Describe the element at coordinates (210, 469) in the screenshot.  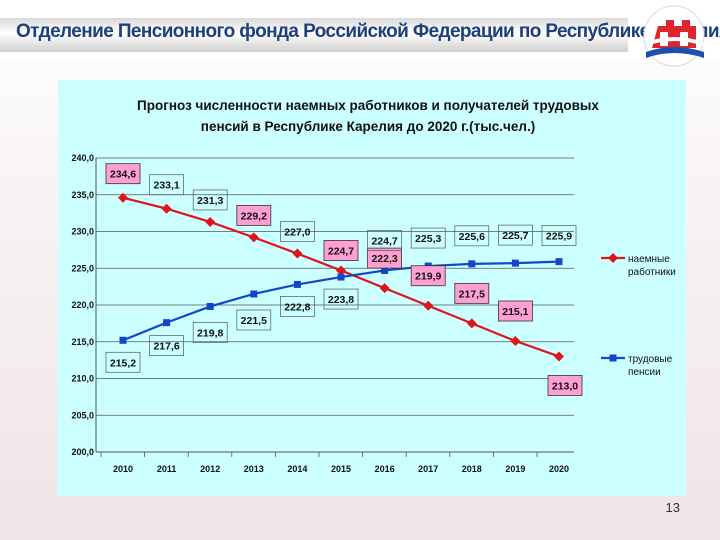
I see `x-tick-label: 2012` at that location.